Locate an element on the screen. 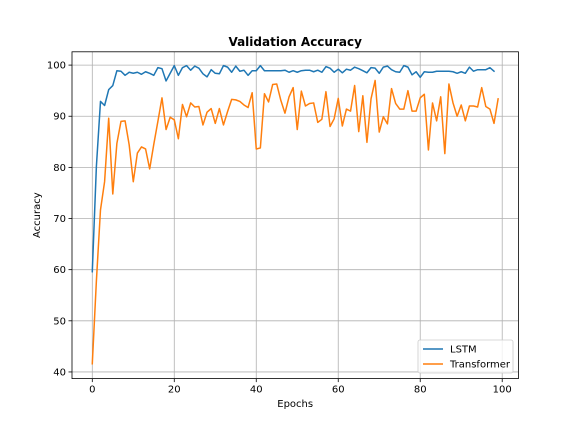 This screenshot has height=436, width=576. legend: LSTM Transformer is located at coordinates (465, 356).